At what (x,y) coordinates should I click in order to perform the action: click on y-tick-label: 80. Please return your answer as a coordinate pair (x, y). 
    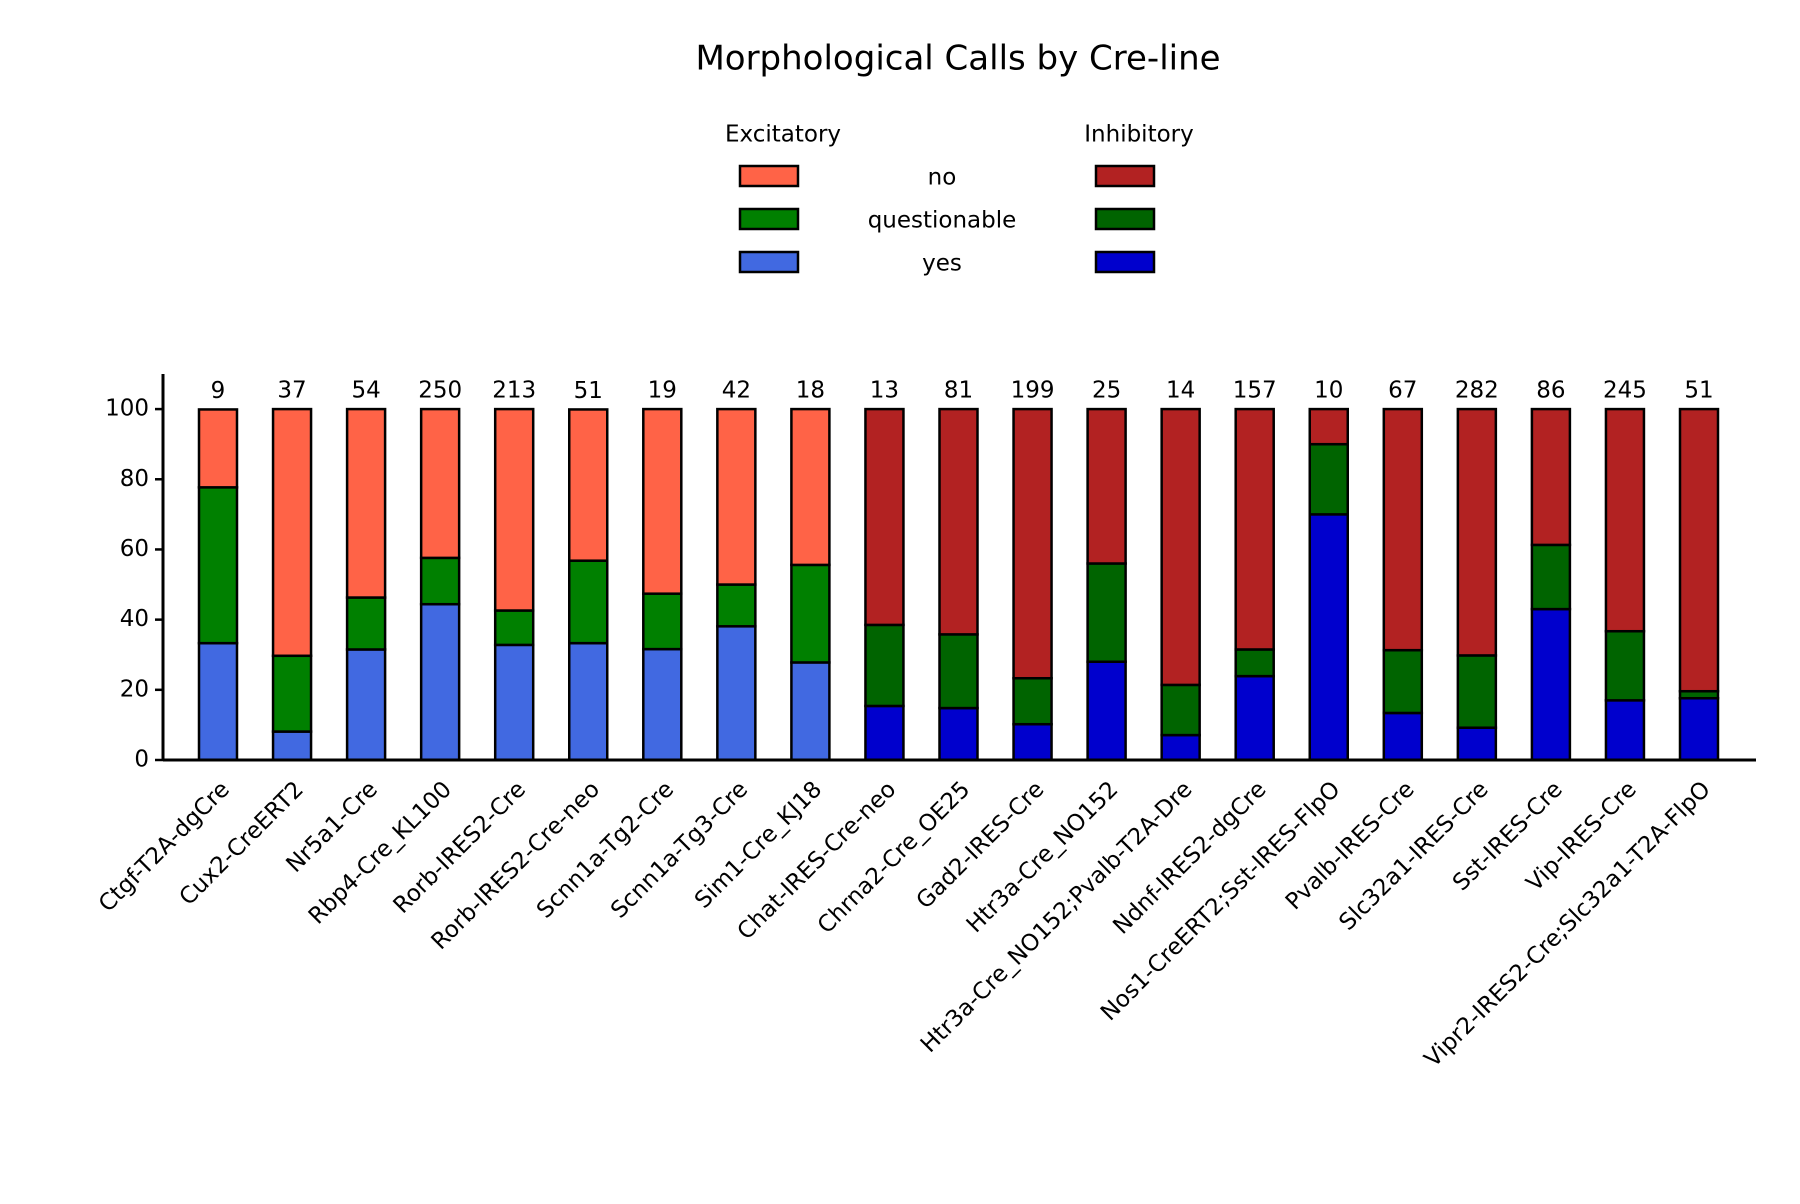
    Looking at the image, I should click on (134, 479).